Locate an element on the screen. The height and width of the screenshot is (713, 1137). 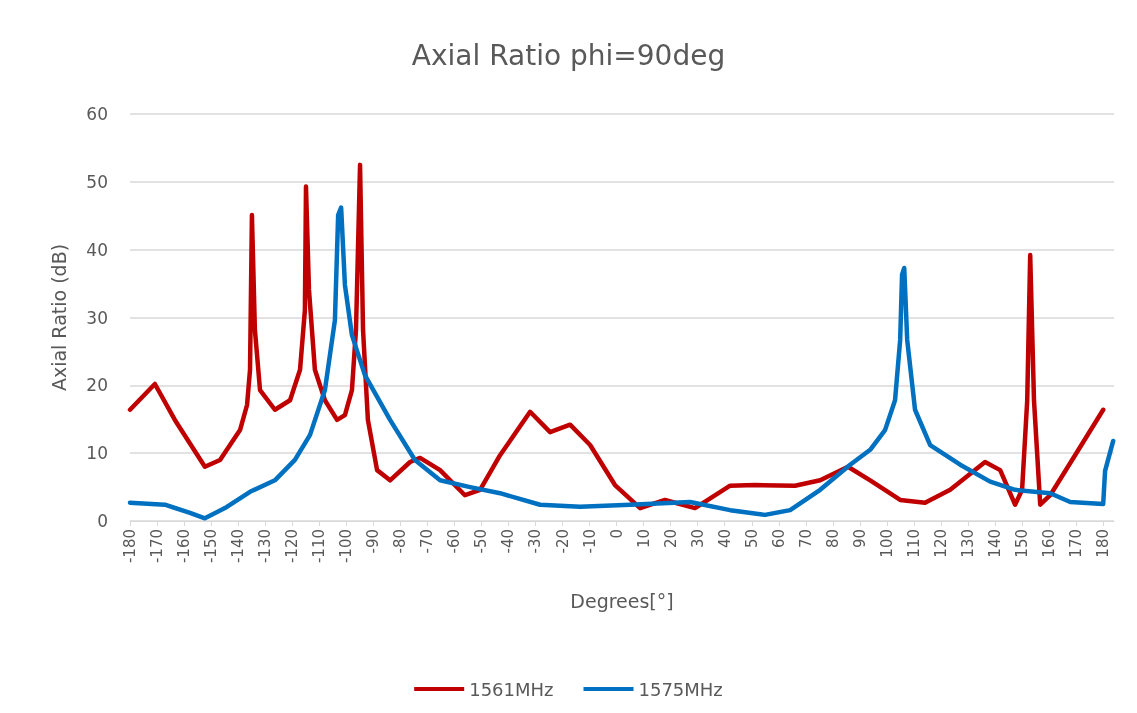
y-tick-label: 50 is located at coordinates (97, 181).